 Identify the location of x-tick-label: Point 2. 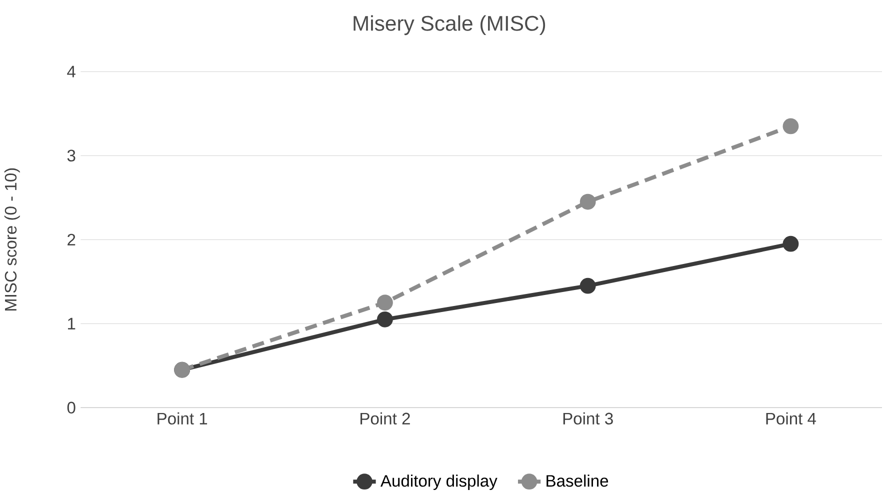
(385, 418).